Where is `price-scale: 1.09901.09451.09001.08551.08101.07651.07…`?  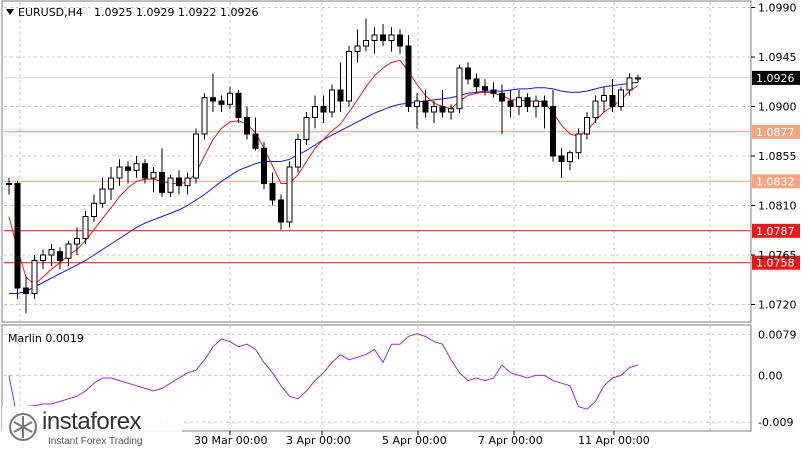
price-scale: 1.09901.09451.09001.08551.08101.07651.07… is located at coordinates (774, 157).